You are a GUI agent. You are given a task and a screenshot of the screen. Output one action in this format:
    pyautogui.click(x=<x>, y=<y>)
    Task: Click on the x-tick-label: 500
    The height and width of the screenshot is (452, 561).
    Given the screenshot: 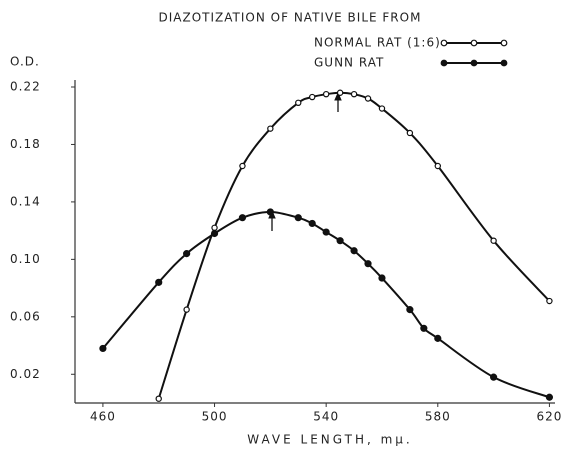 What is the action you would take?
    pyautogui.click(x=215, y=417)
    